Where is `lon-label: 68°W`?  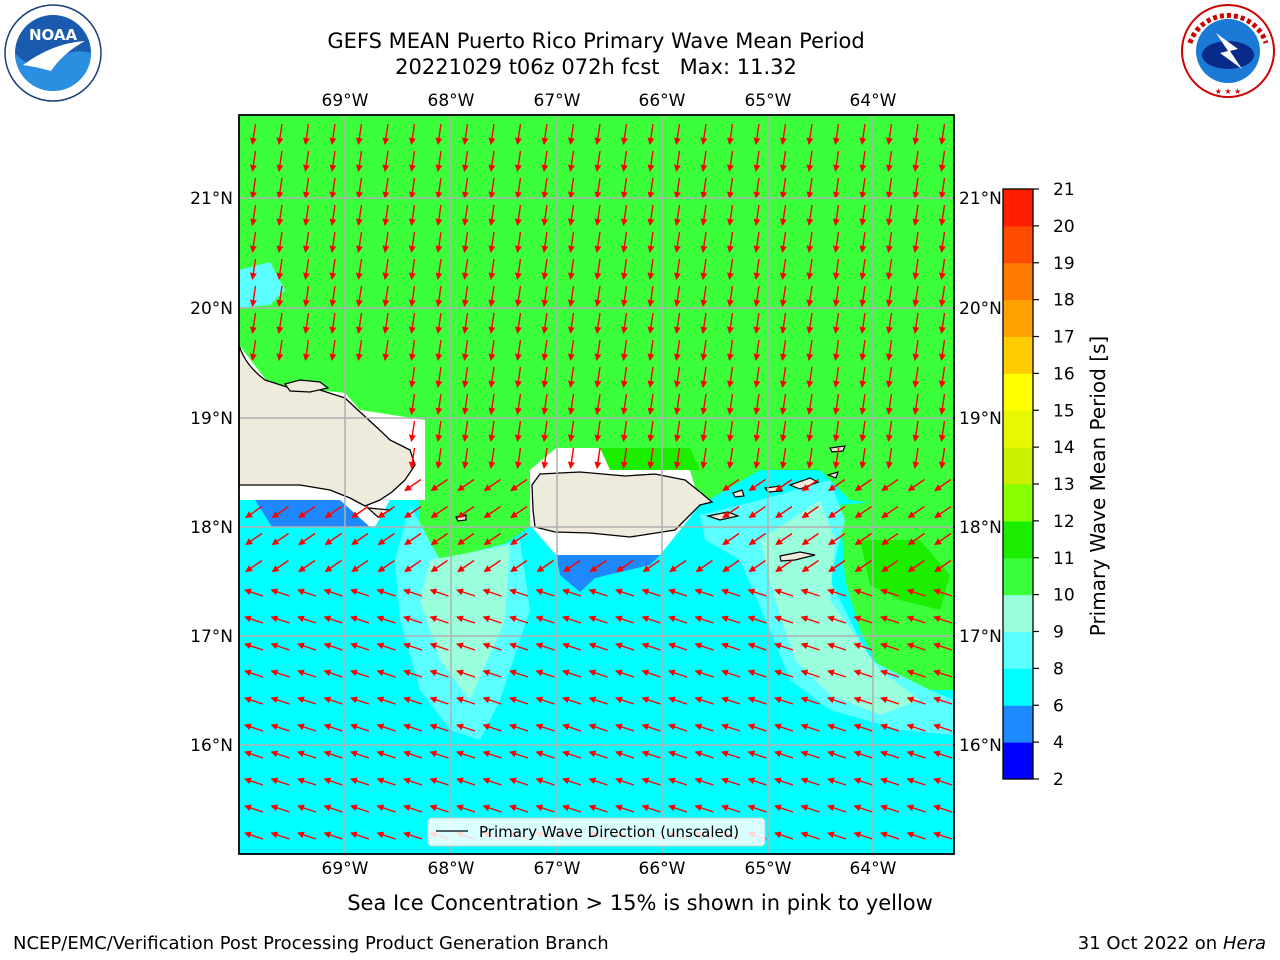
lon-label: 68°W is located at coordinates (451, 101).